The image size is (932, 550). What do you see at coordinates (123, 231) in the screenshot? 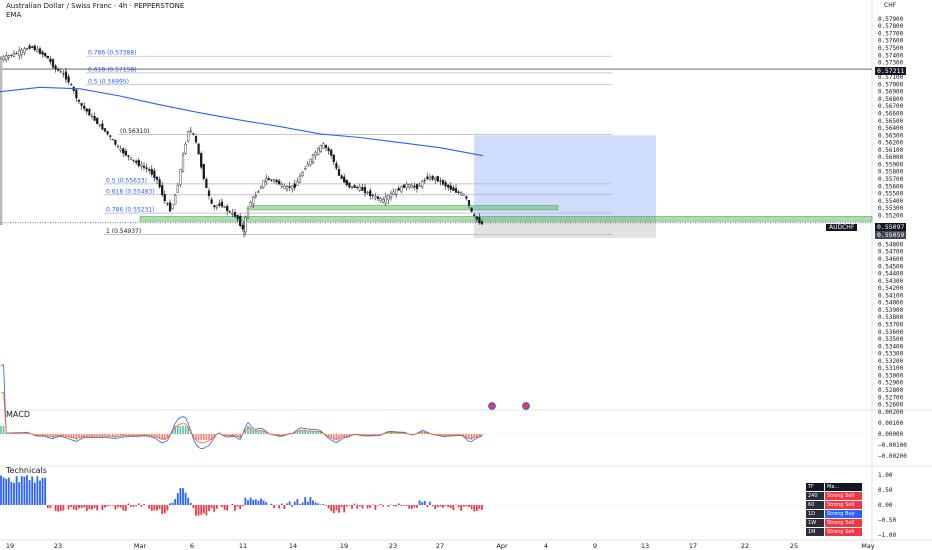
I see `fib-level-label: 1 (0.54937)` at bounding box center [123, 231].